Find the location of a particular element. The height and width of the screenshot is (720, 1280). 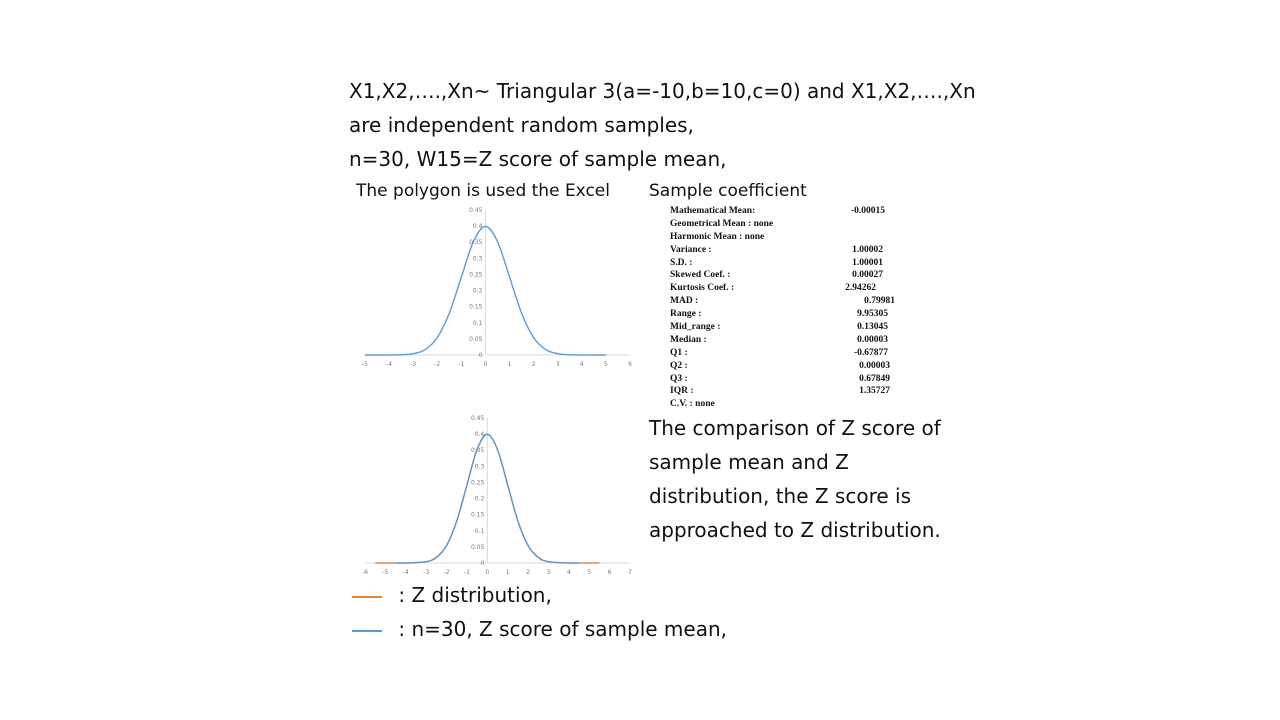

x-tick-label: -4 is located at coordinates (406, 572).